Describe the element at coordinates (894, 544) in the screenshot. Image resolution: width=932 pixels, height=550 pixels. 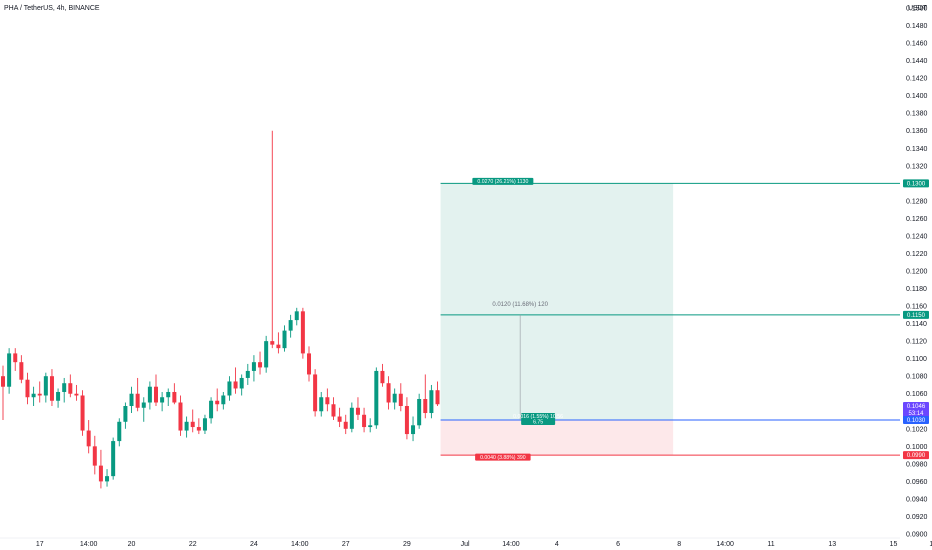
I see `x-tick-label: 15` at that location.